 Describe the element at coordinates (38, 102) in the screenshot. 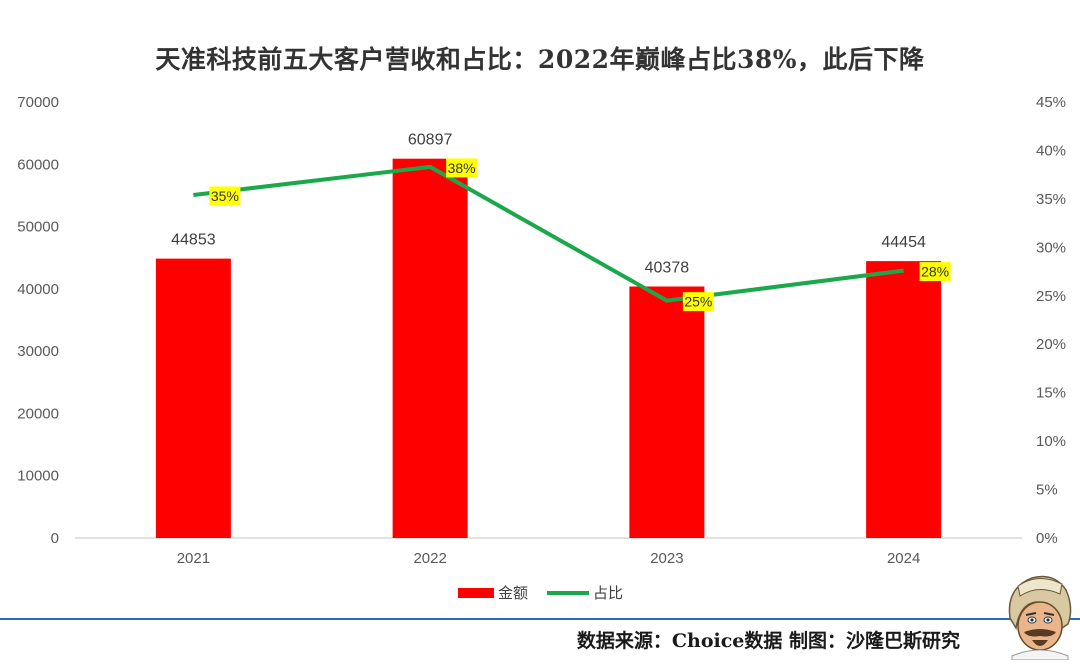

I see `y-tick-label: 70000` at that location.